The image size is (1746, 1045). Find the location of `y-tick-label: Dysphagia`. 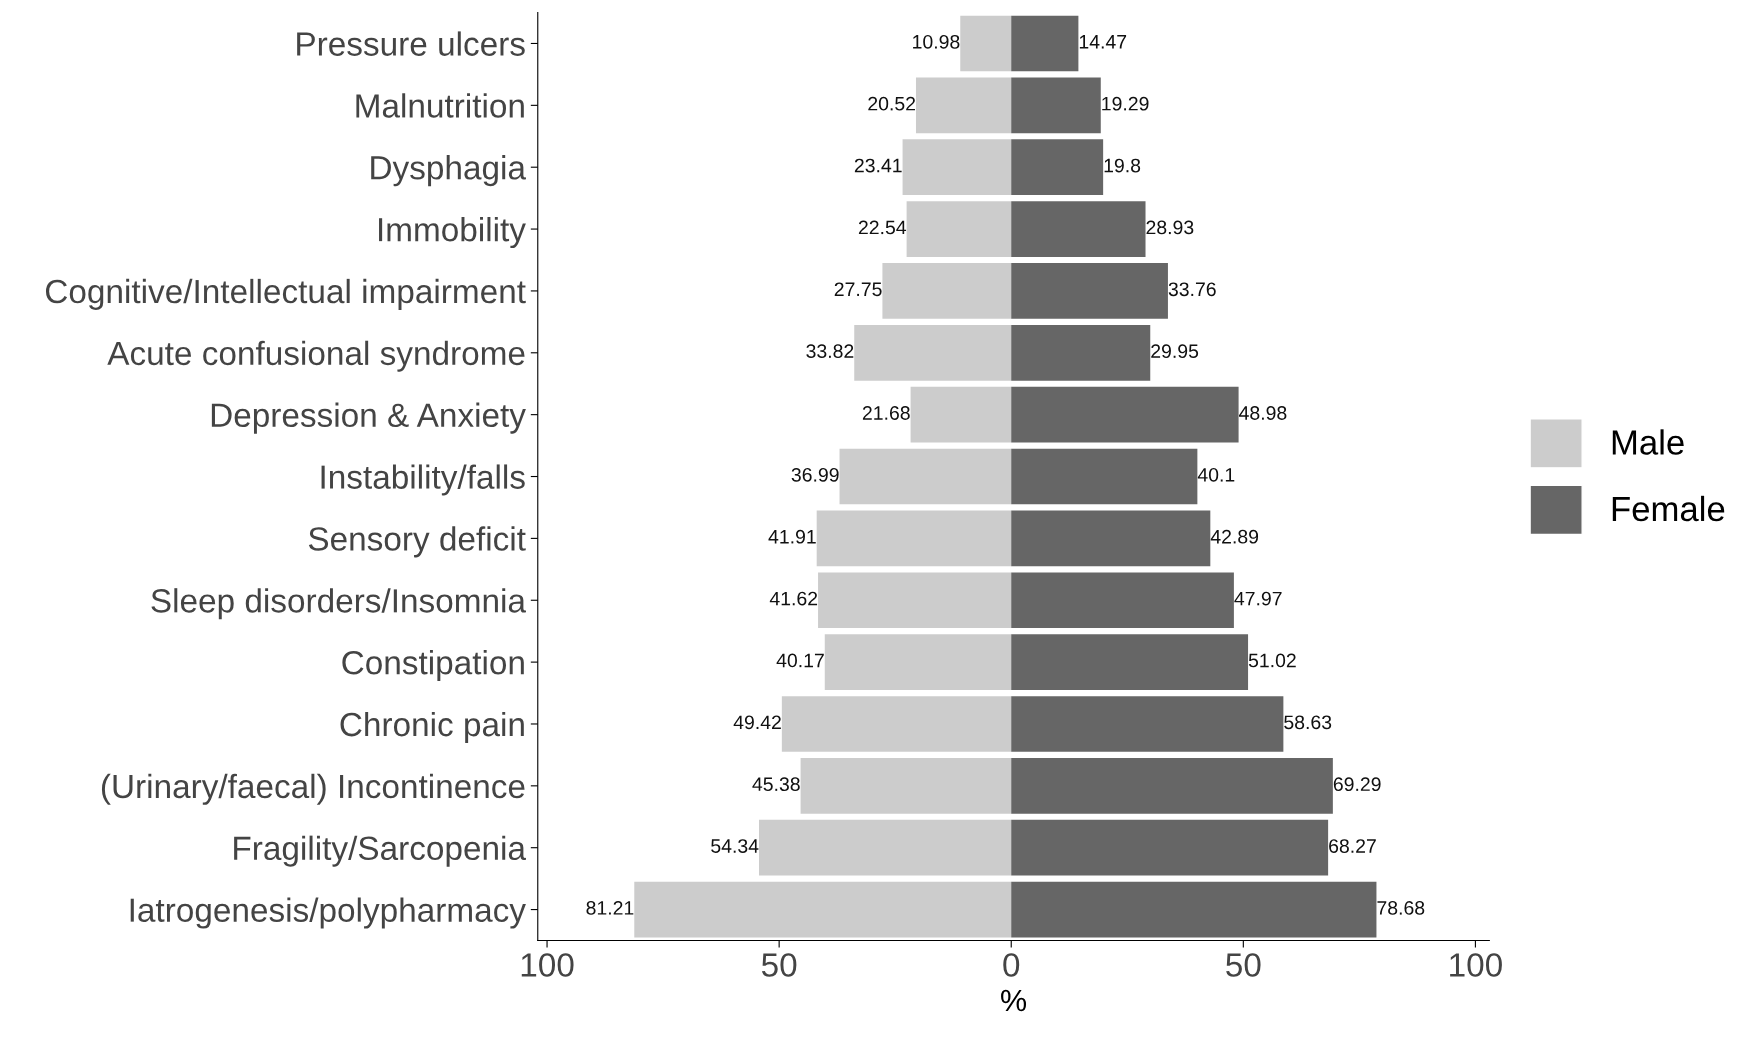

y-tick-label: Dysphagia is located at coordinates (448, 171).